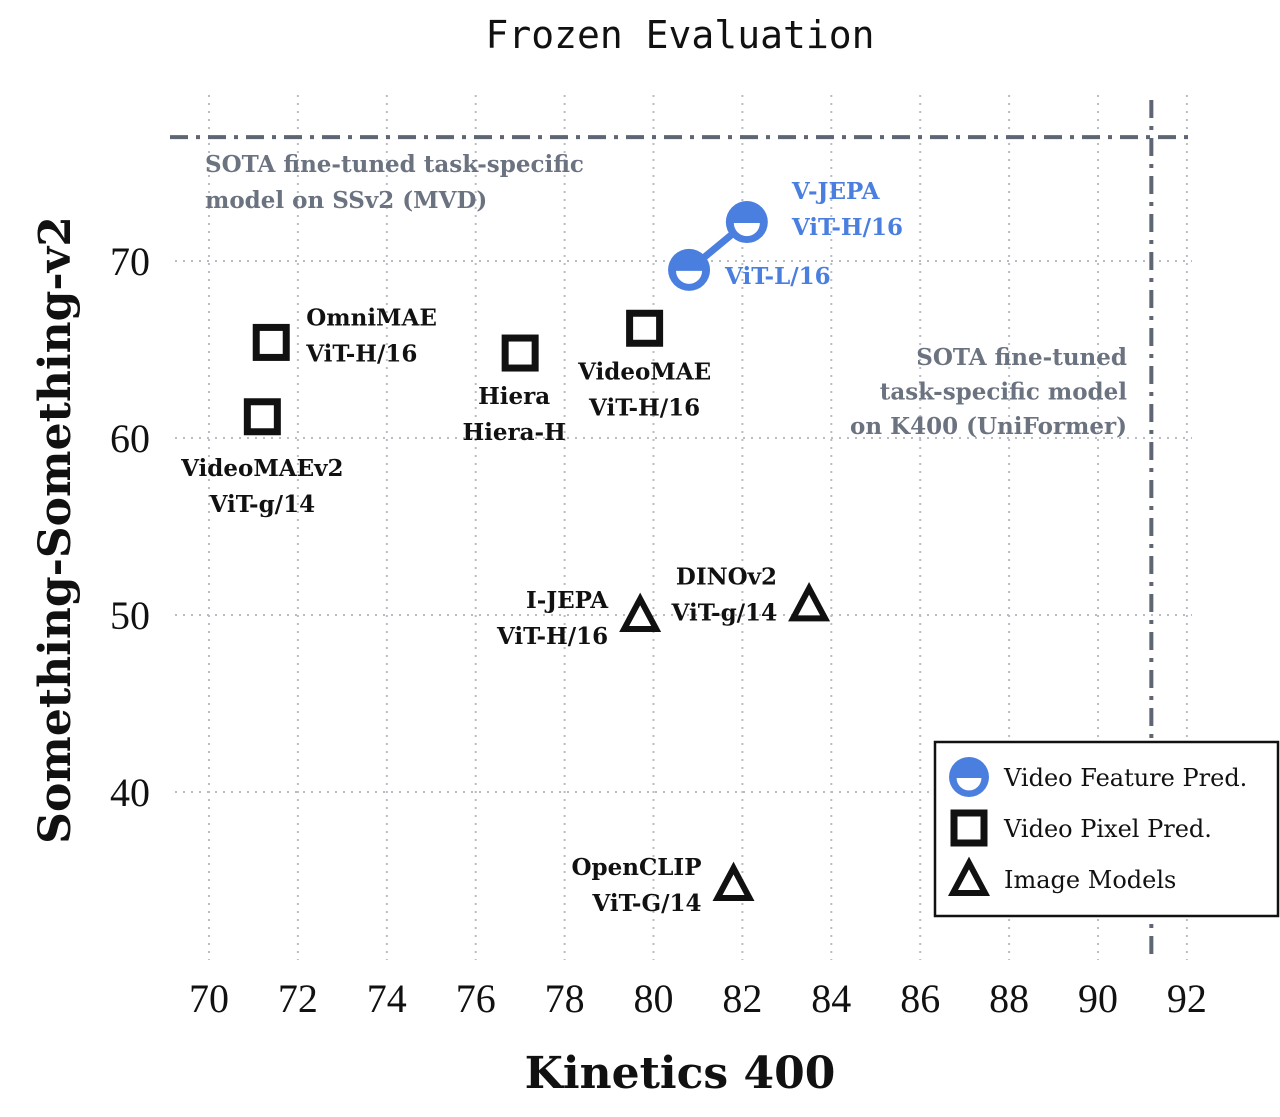 The width and height of the screenshot is (1280, 1117). Describe the element at coordinates (513, 432) in the screenshot. I see `point-label: Hiera-H` at that location.